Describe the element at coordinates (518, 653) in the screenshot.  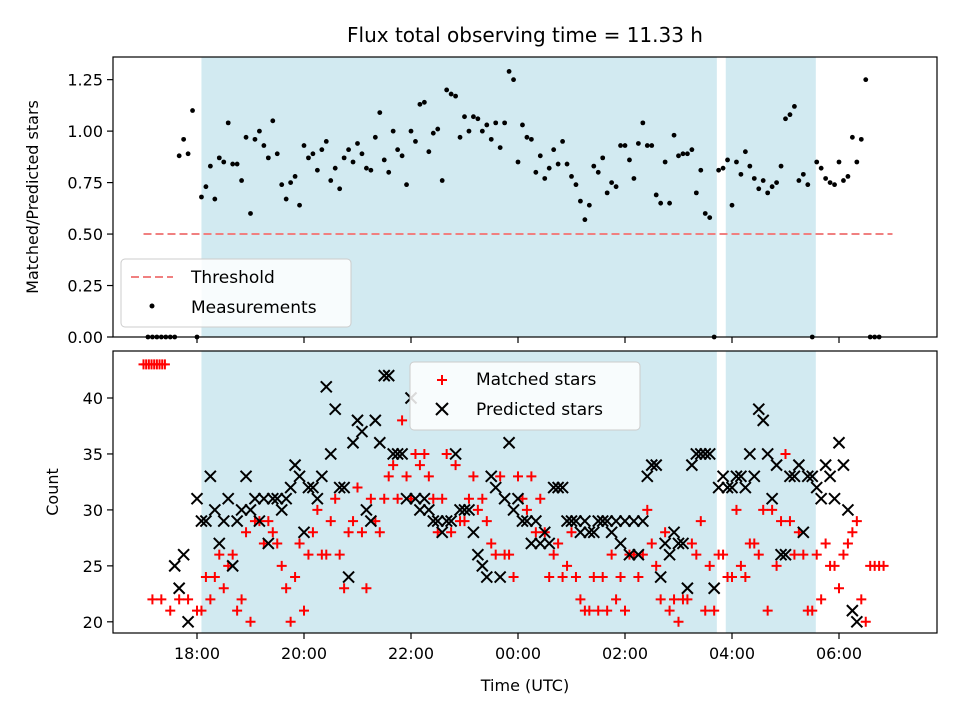
I see `x-tick-label: 00:00` at that location.